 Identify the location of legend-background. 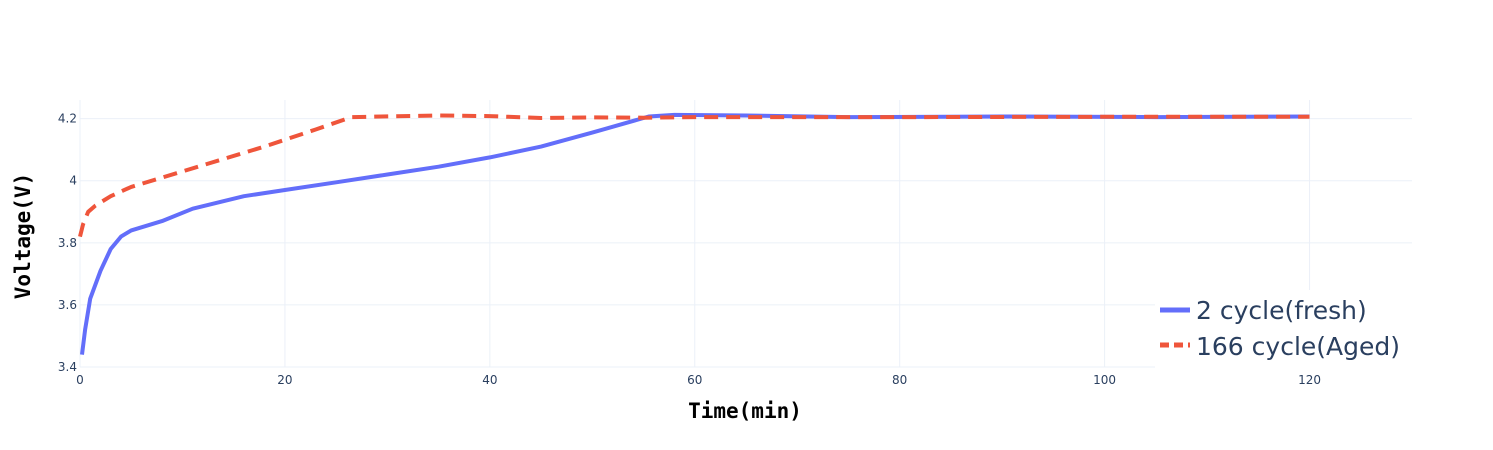
(1286, 330).